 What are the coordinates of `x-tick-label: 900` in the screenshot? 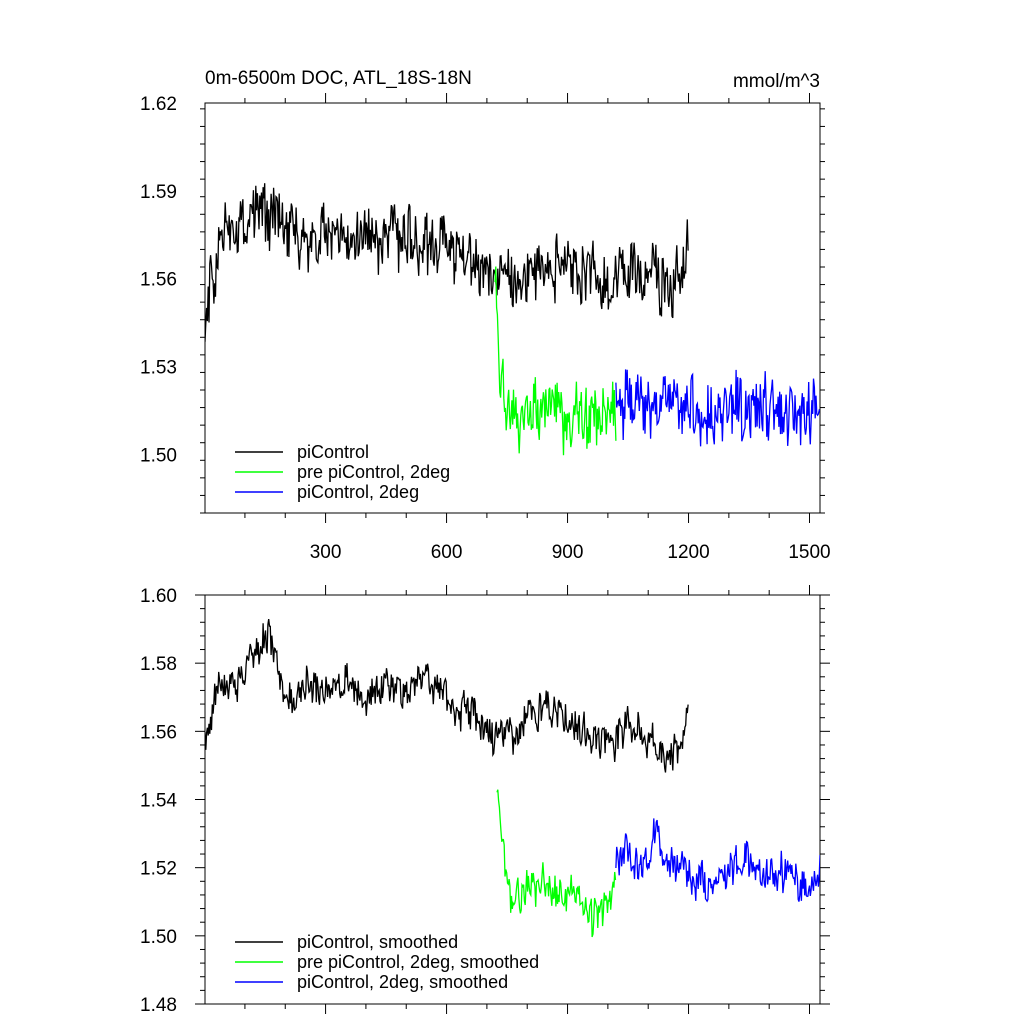 It's located at (568, 552).